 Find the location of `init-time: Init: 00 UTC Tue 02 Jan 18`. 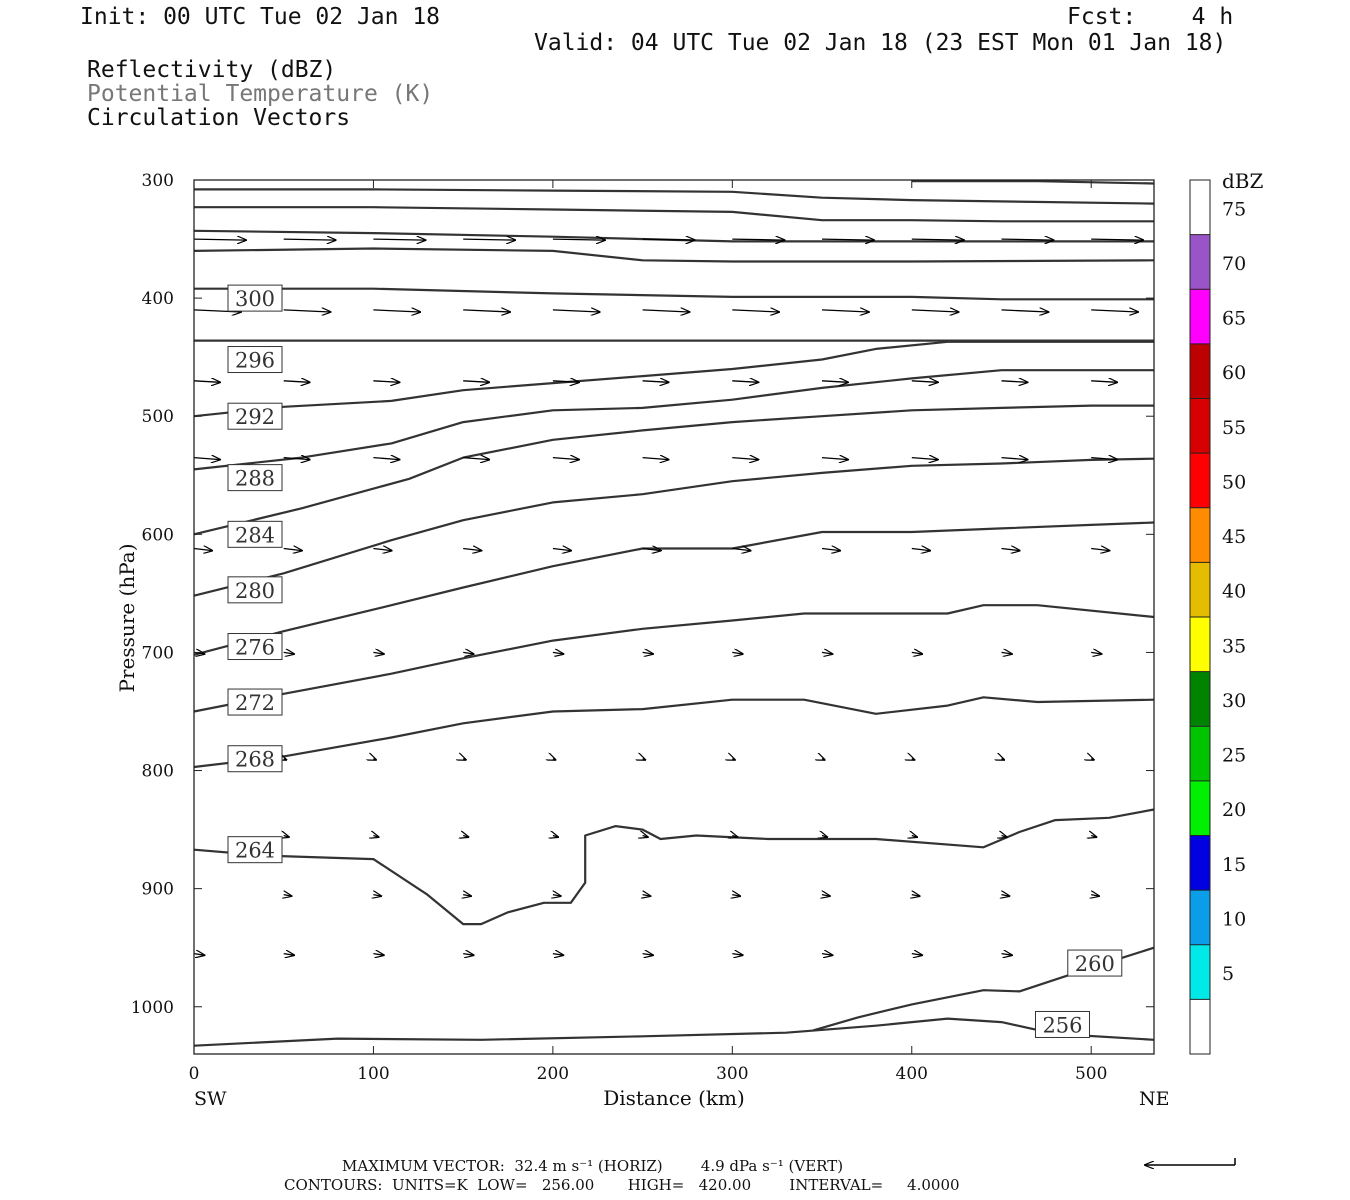

init-time: Init: 00 UTC Tue 02 Jan 18 is located at coordinates (260, 17).